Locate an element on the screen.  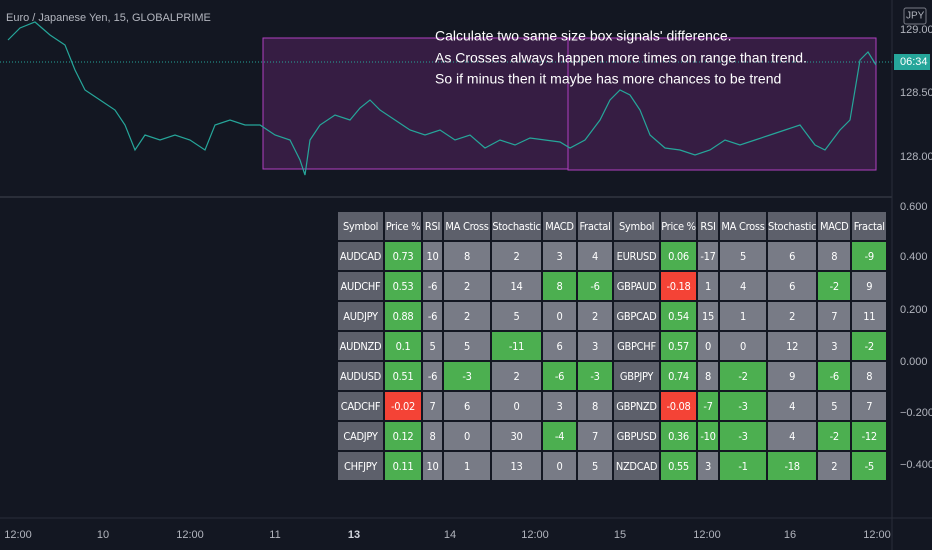
header-cell: Fractal is located at coordinates (595, 226).